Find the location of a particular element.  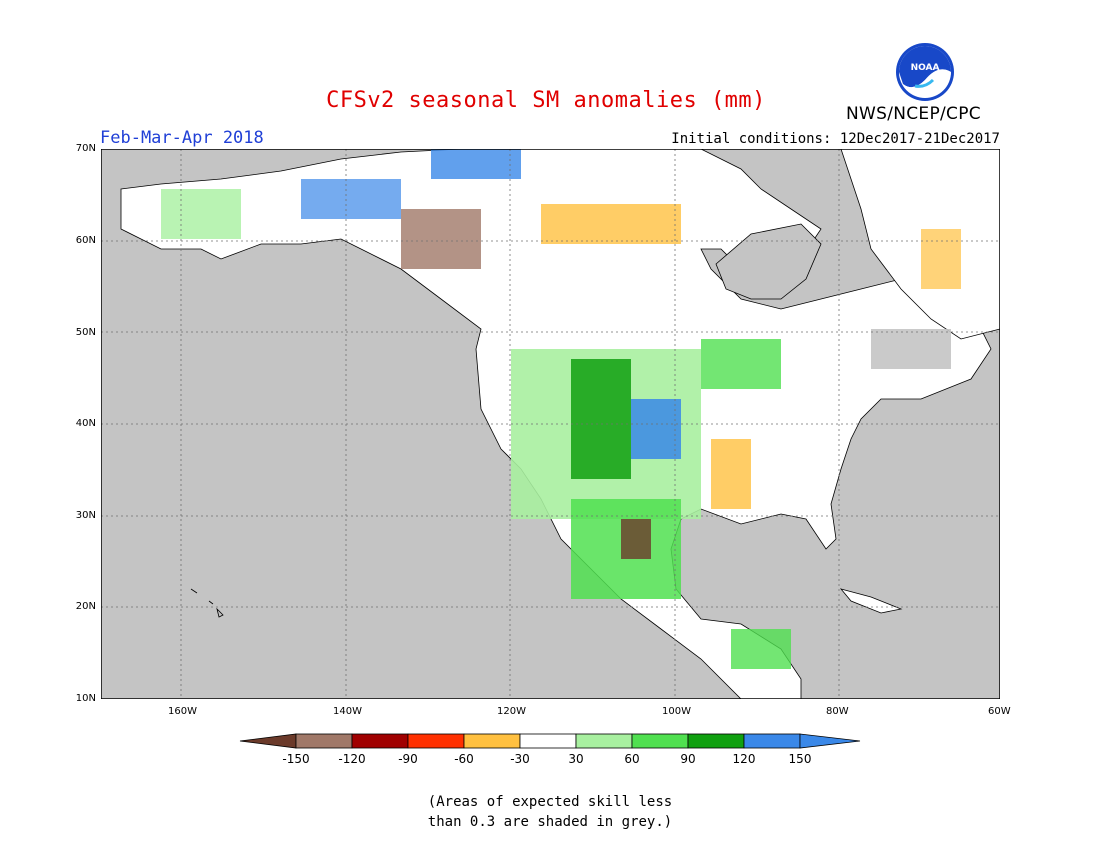

hawaii is located at coordinates (207, 603).